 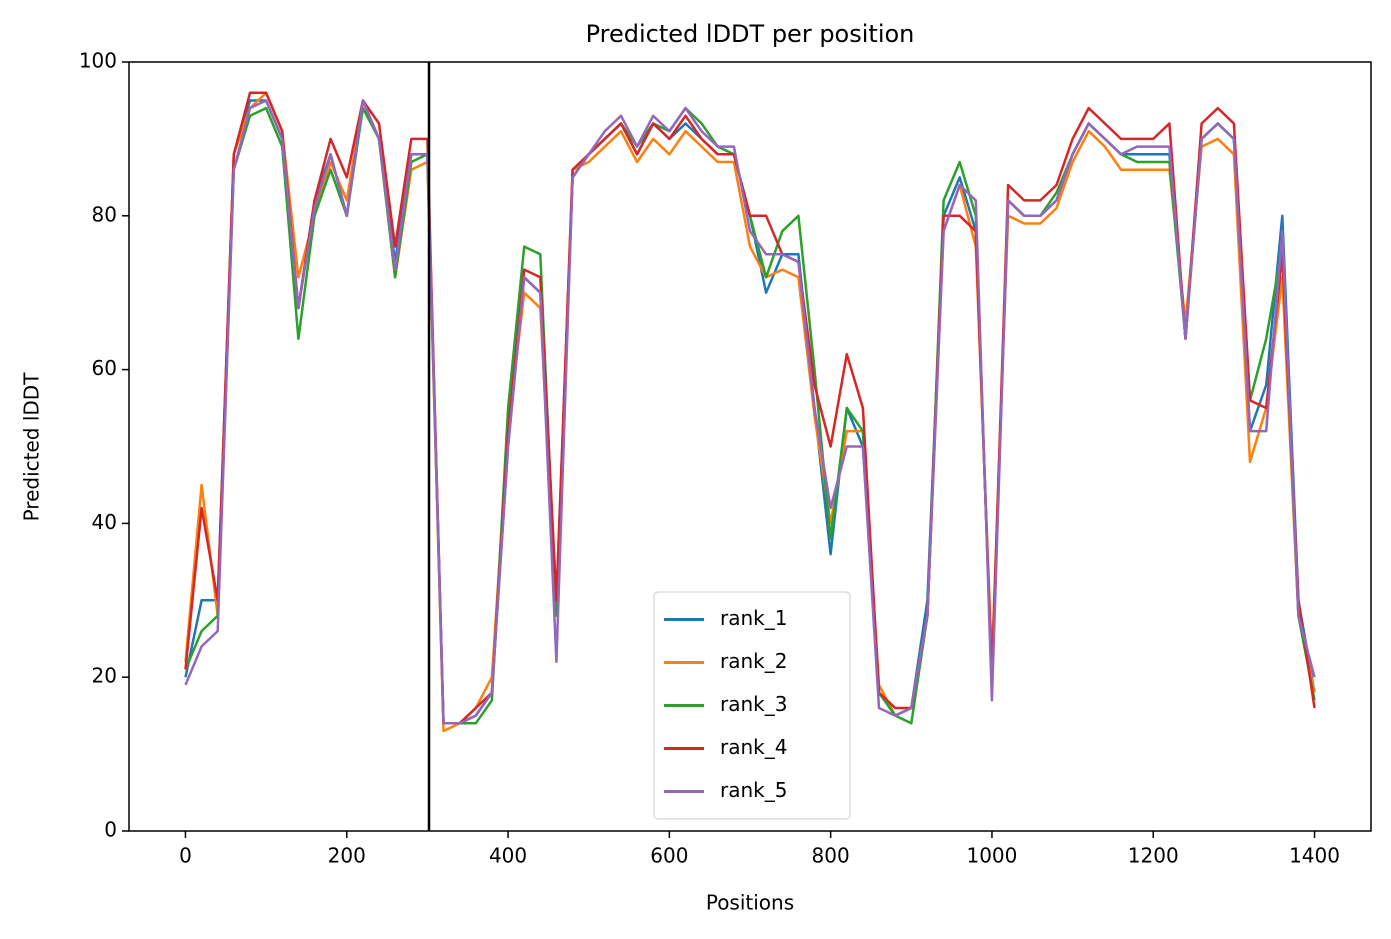 I want to click on legend-label: rank_4, so click(x=753, y=747).